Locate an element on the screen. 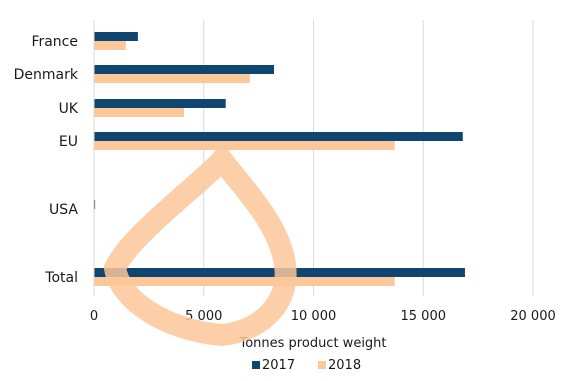 The height and width of the screenshot is (381, 569). category-label-france: France is located at coordinates (54, 42).